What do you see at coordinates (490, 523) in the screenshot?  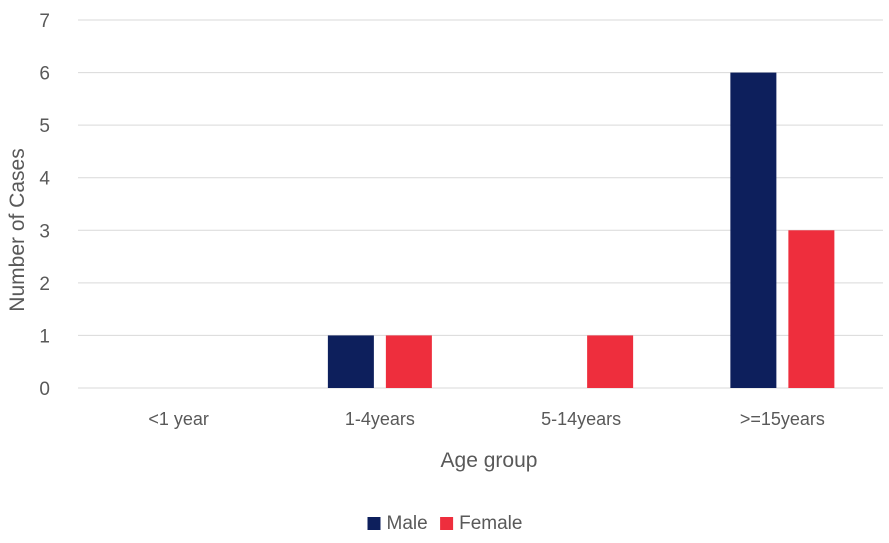 I see `legend-label-female: Female` at bounding box center [490, 523].